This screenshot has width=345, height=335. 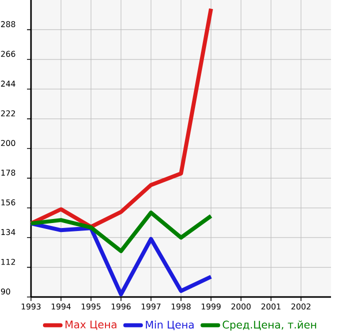 I want to click on legend-label: Min Цена, so click(x=170, y=325).